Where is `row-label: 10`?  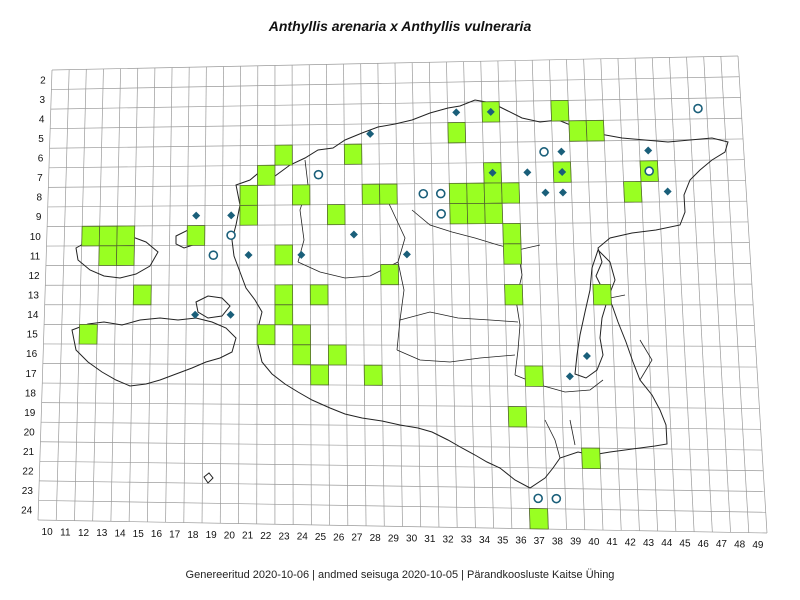
row-label: 10 is located at coordinates (36, 237).